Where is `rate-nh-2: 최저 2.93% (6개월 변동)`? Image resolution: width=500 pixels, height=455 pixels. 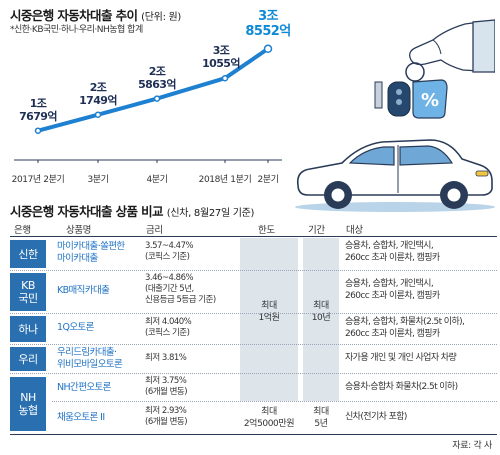
rate-nh-2: 최저 2.93% (6개월 변동) is located at coordinates (166, 416).